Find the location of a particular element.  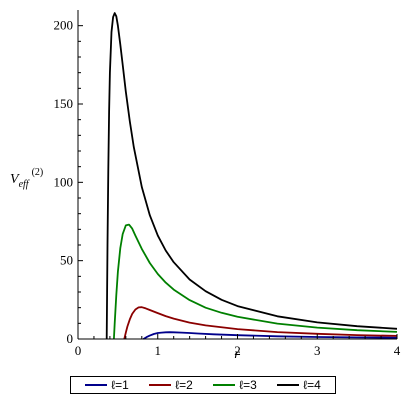

legend-item-4: ℓ=4 is located at coordinates (299, 385).